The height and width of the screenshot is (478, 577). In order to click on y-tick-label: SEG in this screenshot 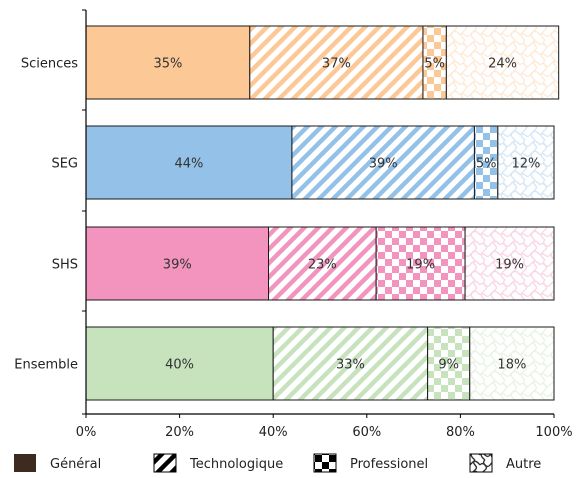, I will do `click(64, 164)`.